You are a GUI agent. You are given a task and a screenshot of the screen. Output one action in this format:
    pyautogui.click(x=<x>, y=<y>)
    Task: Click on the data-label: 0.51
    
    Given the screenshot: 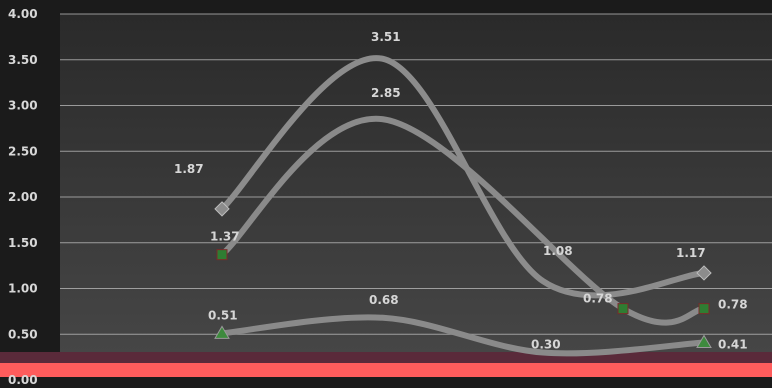 What is the action you would take?
    pyautogui.click(x=223, y=315)
    